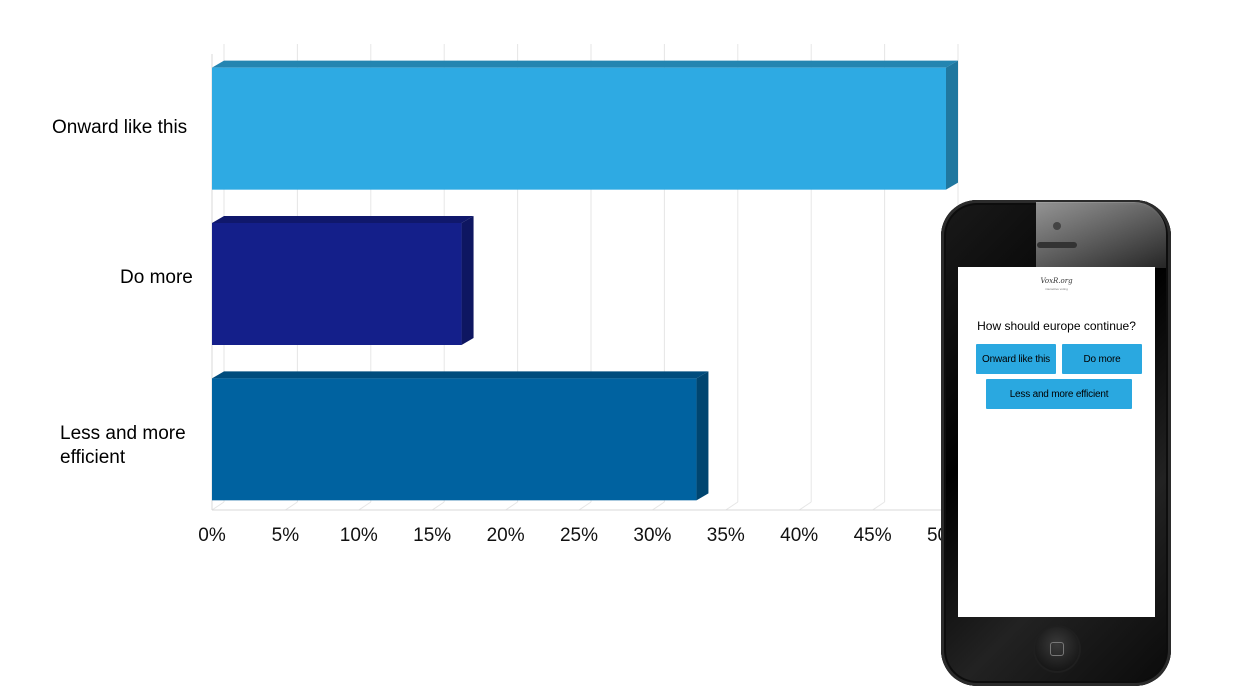 This screenshot has width=1235, height=698. I want to click on x-tick-label: 45%, so click(873, 535).